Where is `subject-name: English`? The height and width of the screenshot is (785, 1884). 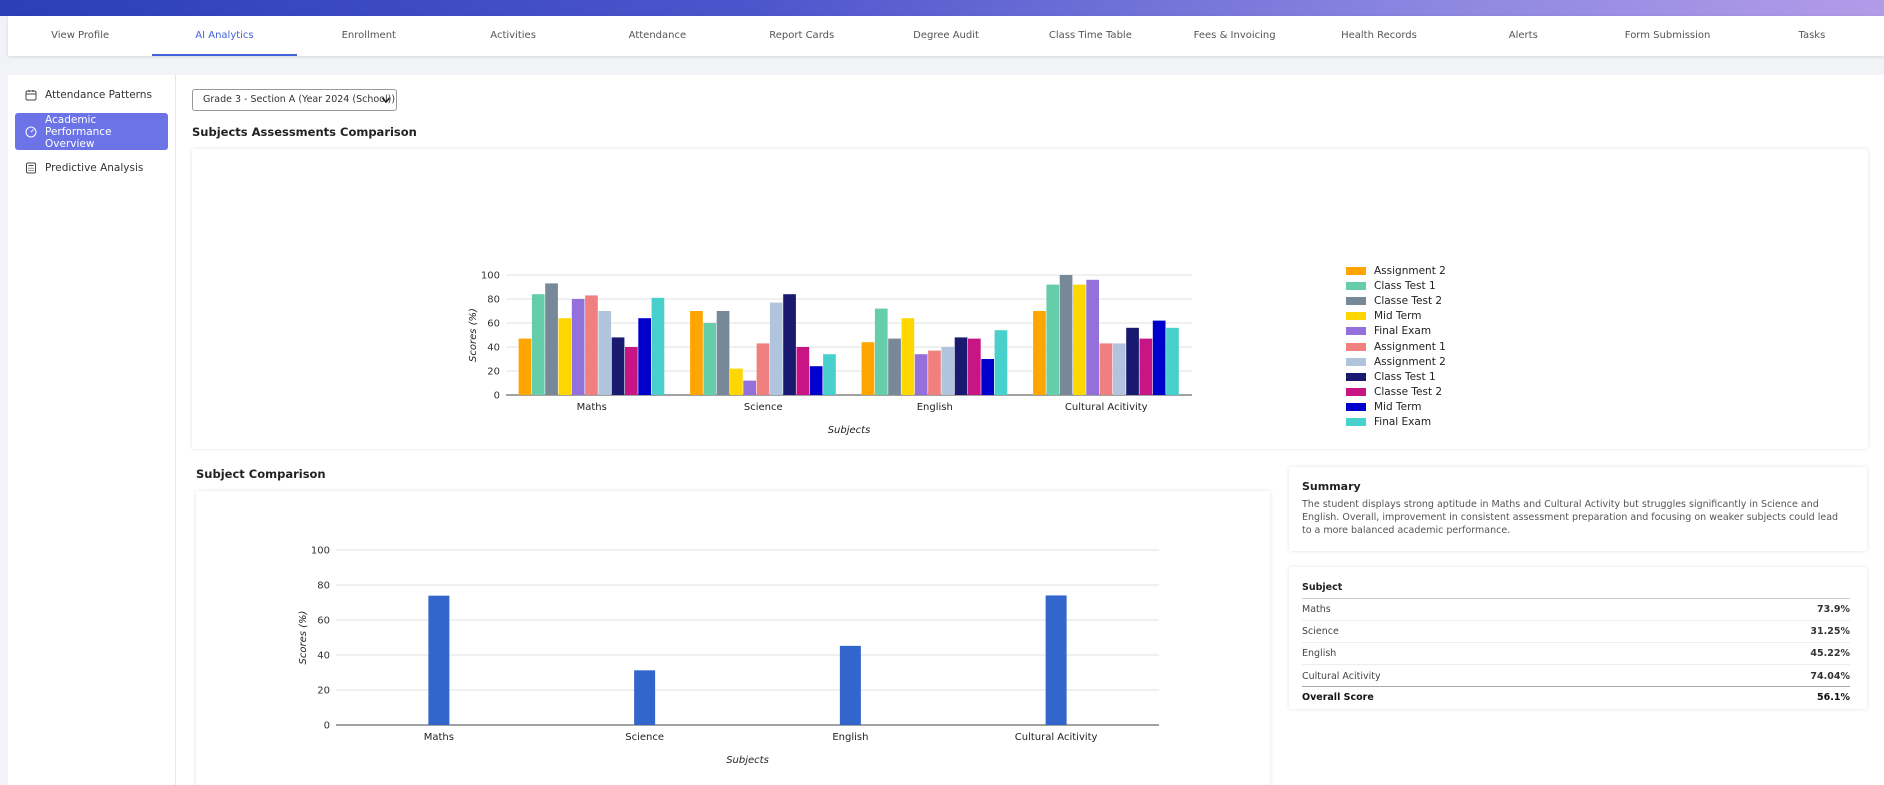 subject-name: English is located at coordinates (1319, 653).